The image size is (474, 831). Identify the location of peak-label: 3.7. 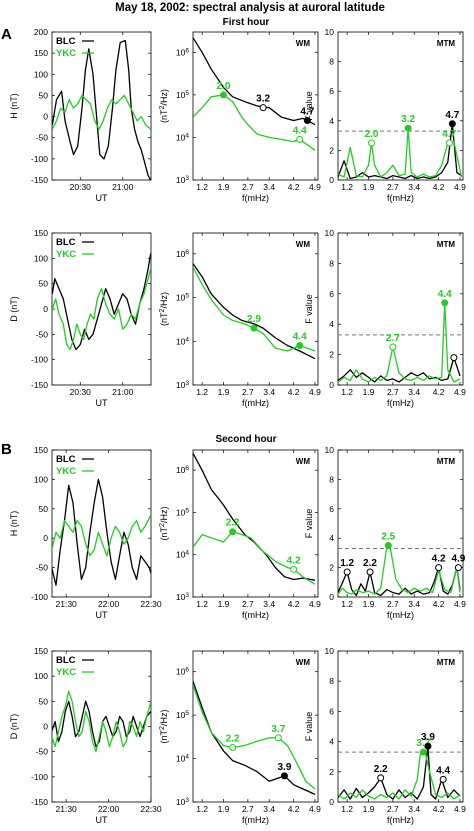
(278, 729).